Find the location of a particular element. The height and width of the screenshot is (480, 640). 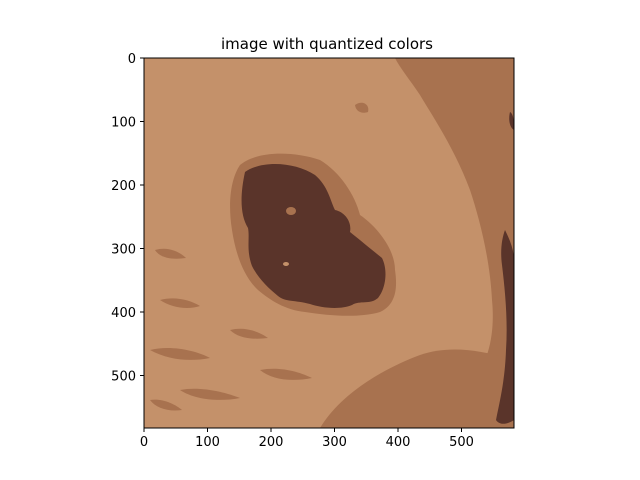

image-title: image with quantized colors is located at coordinates (327, 44).